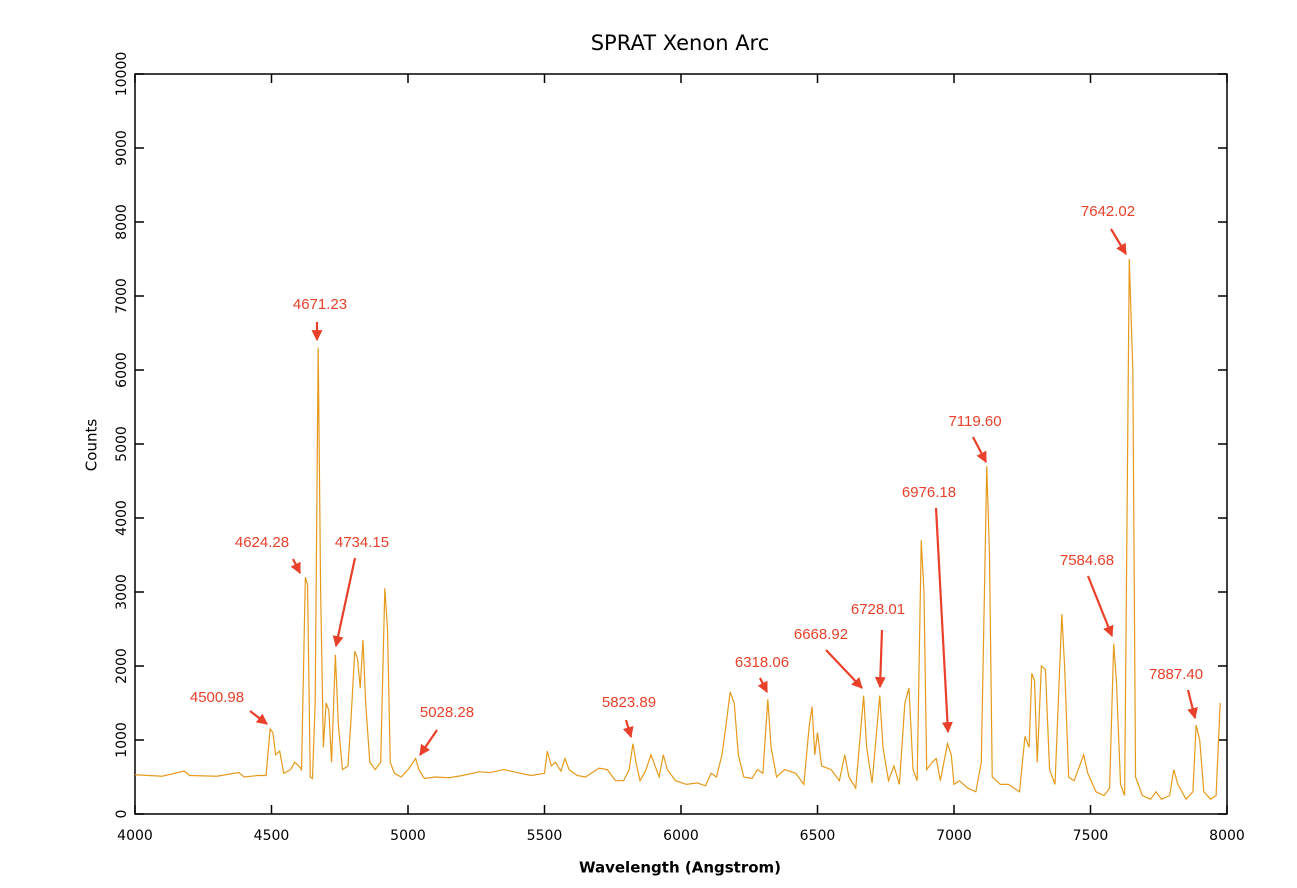  Describe the element at coordinates (680, 868) in the screenshot. I see `x-axis-label: Wavelength (Angstrom)` at that location.